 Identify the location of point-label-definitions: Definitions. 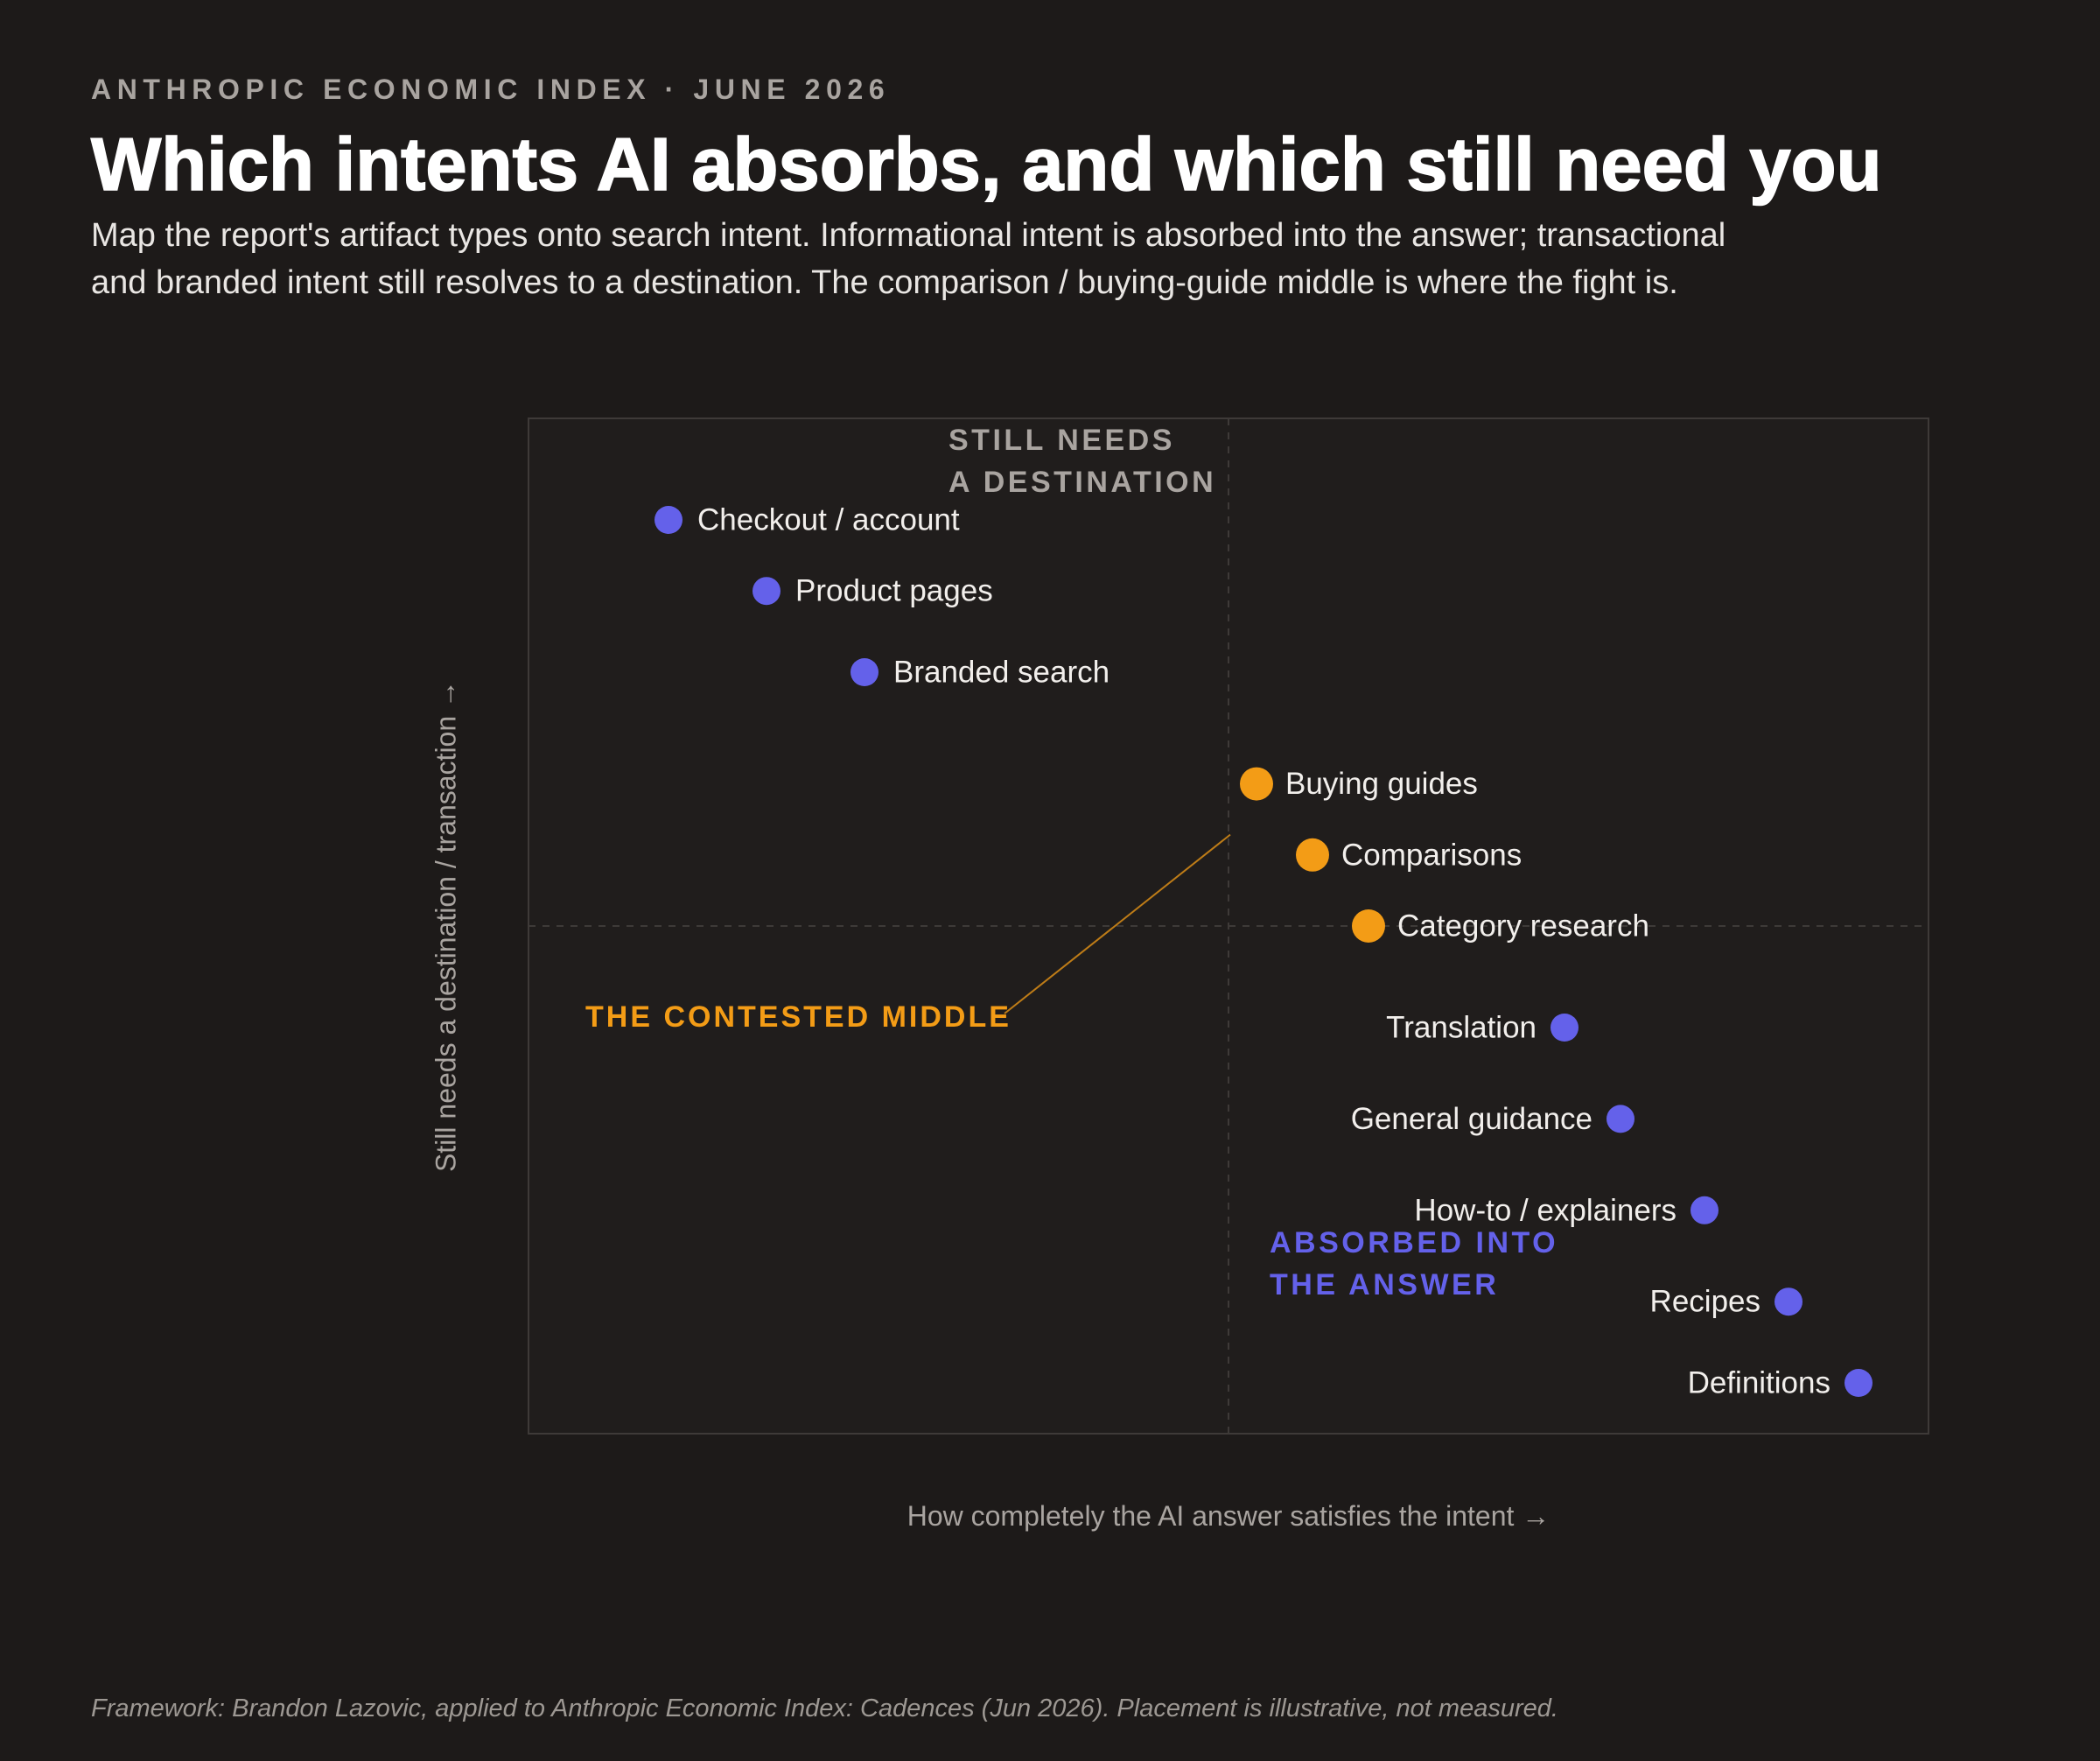
(1759, 1383).